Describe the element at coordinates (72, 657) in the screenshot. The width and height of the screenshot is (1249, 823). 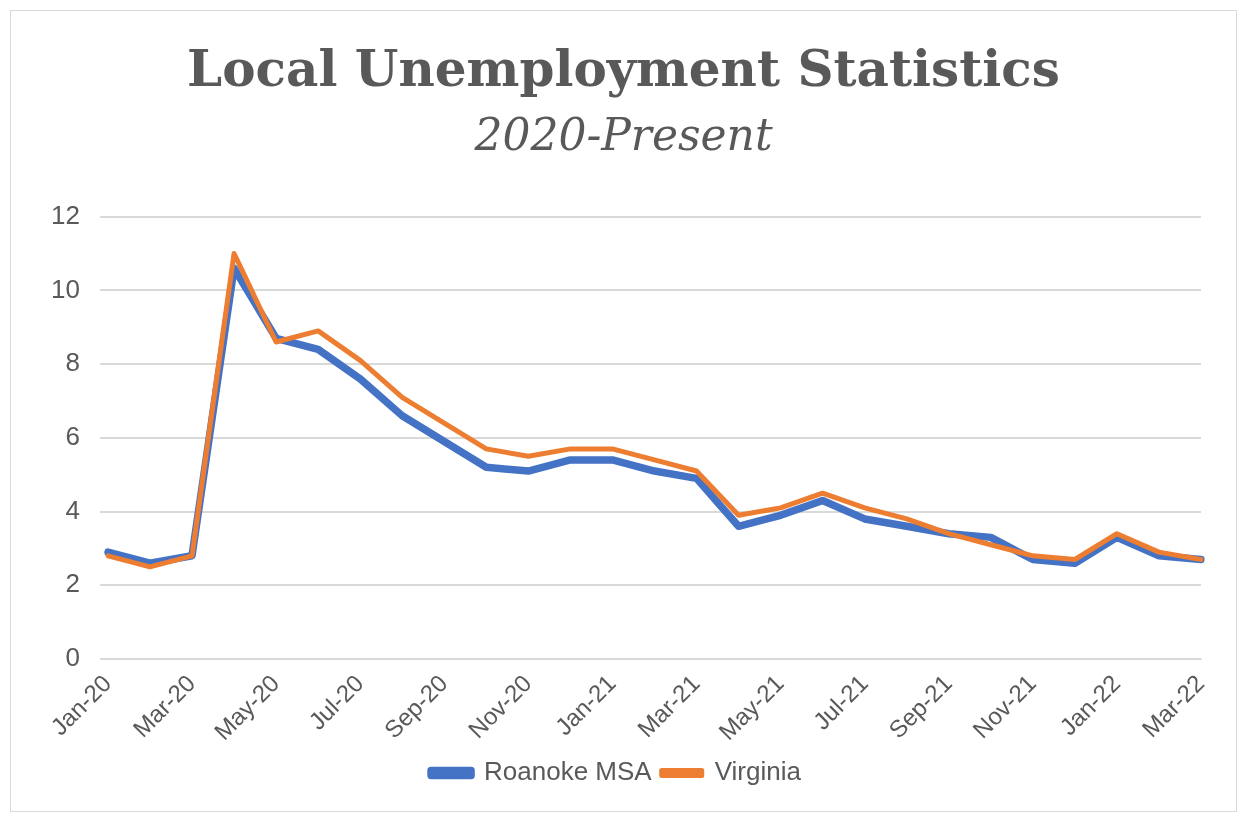
I see `y-tick-label: 0` at that location.